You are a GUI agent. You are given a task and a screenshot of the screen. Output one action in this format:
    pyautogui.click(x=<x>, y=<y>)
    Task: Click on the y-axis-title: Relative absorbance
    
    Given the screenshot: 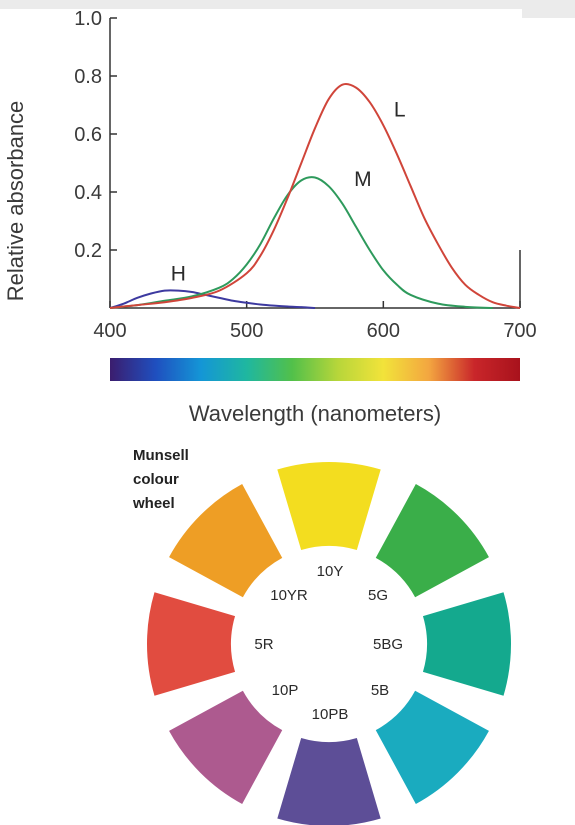 What is the action you would take?
    pyautogui.click(x=15, y=201)
    